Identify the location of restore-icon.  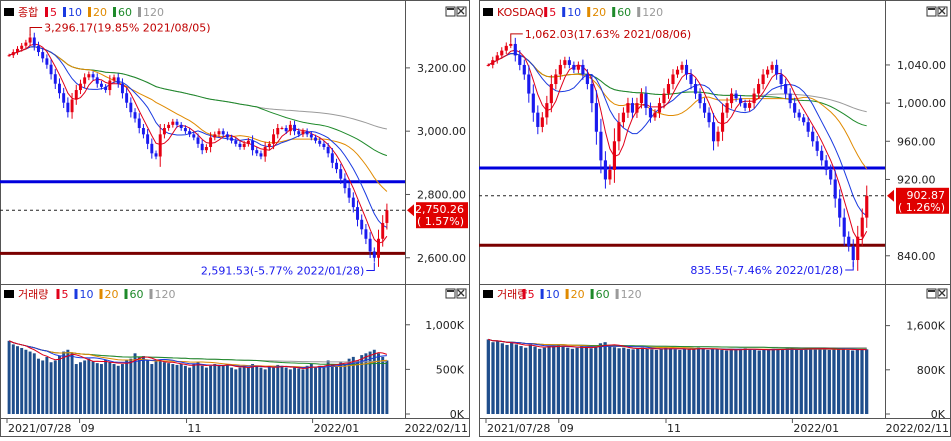
(931, 11).